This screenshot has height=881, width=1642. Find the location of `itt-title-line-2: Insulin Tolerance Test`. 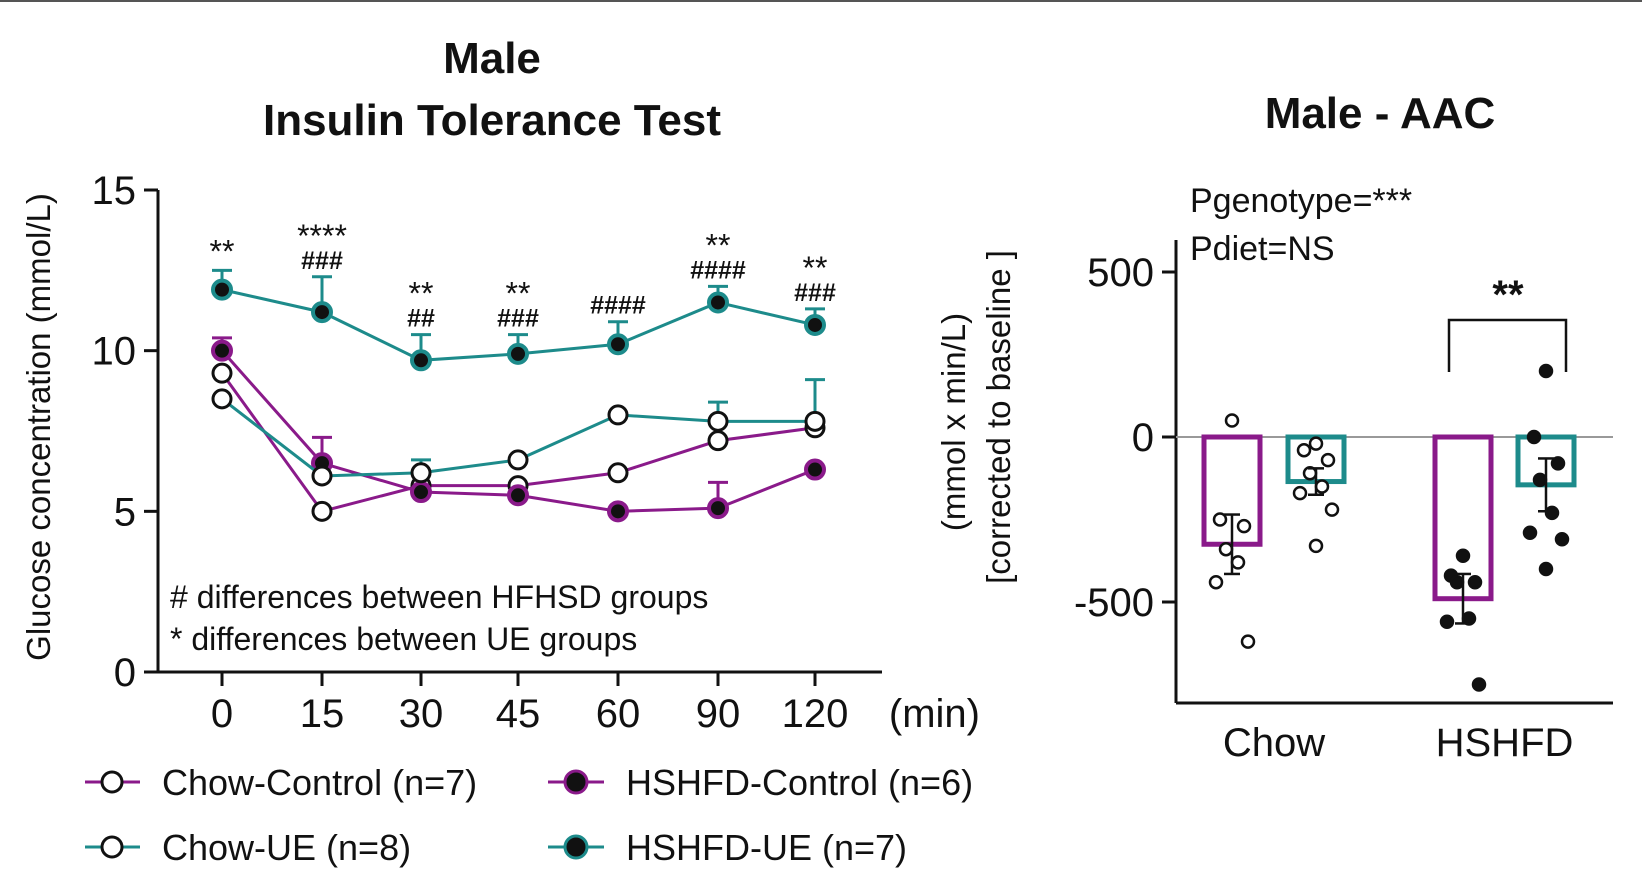

itt-title-line-2: Insulin Tolerance Test is located at coordinates (492, 120).